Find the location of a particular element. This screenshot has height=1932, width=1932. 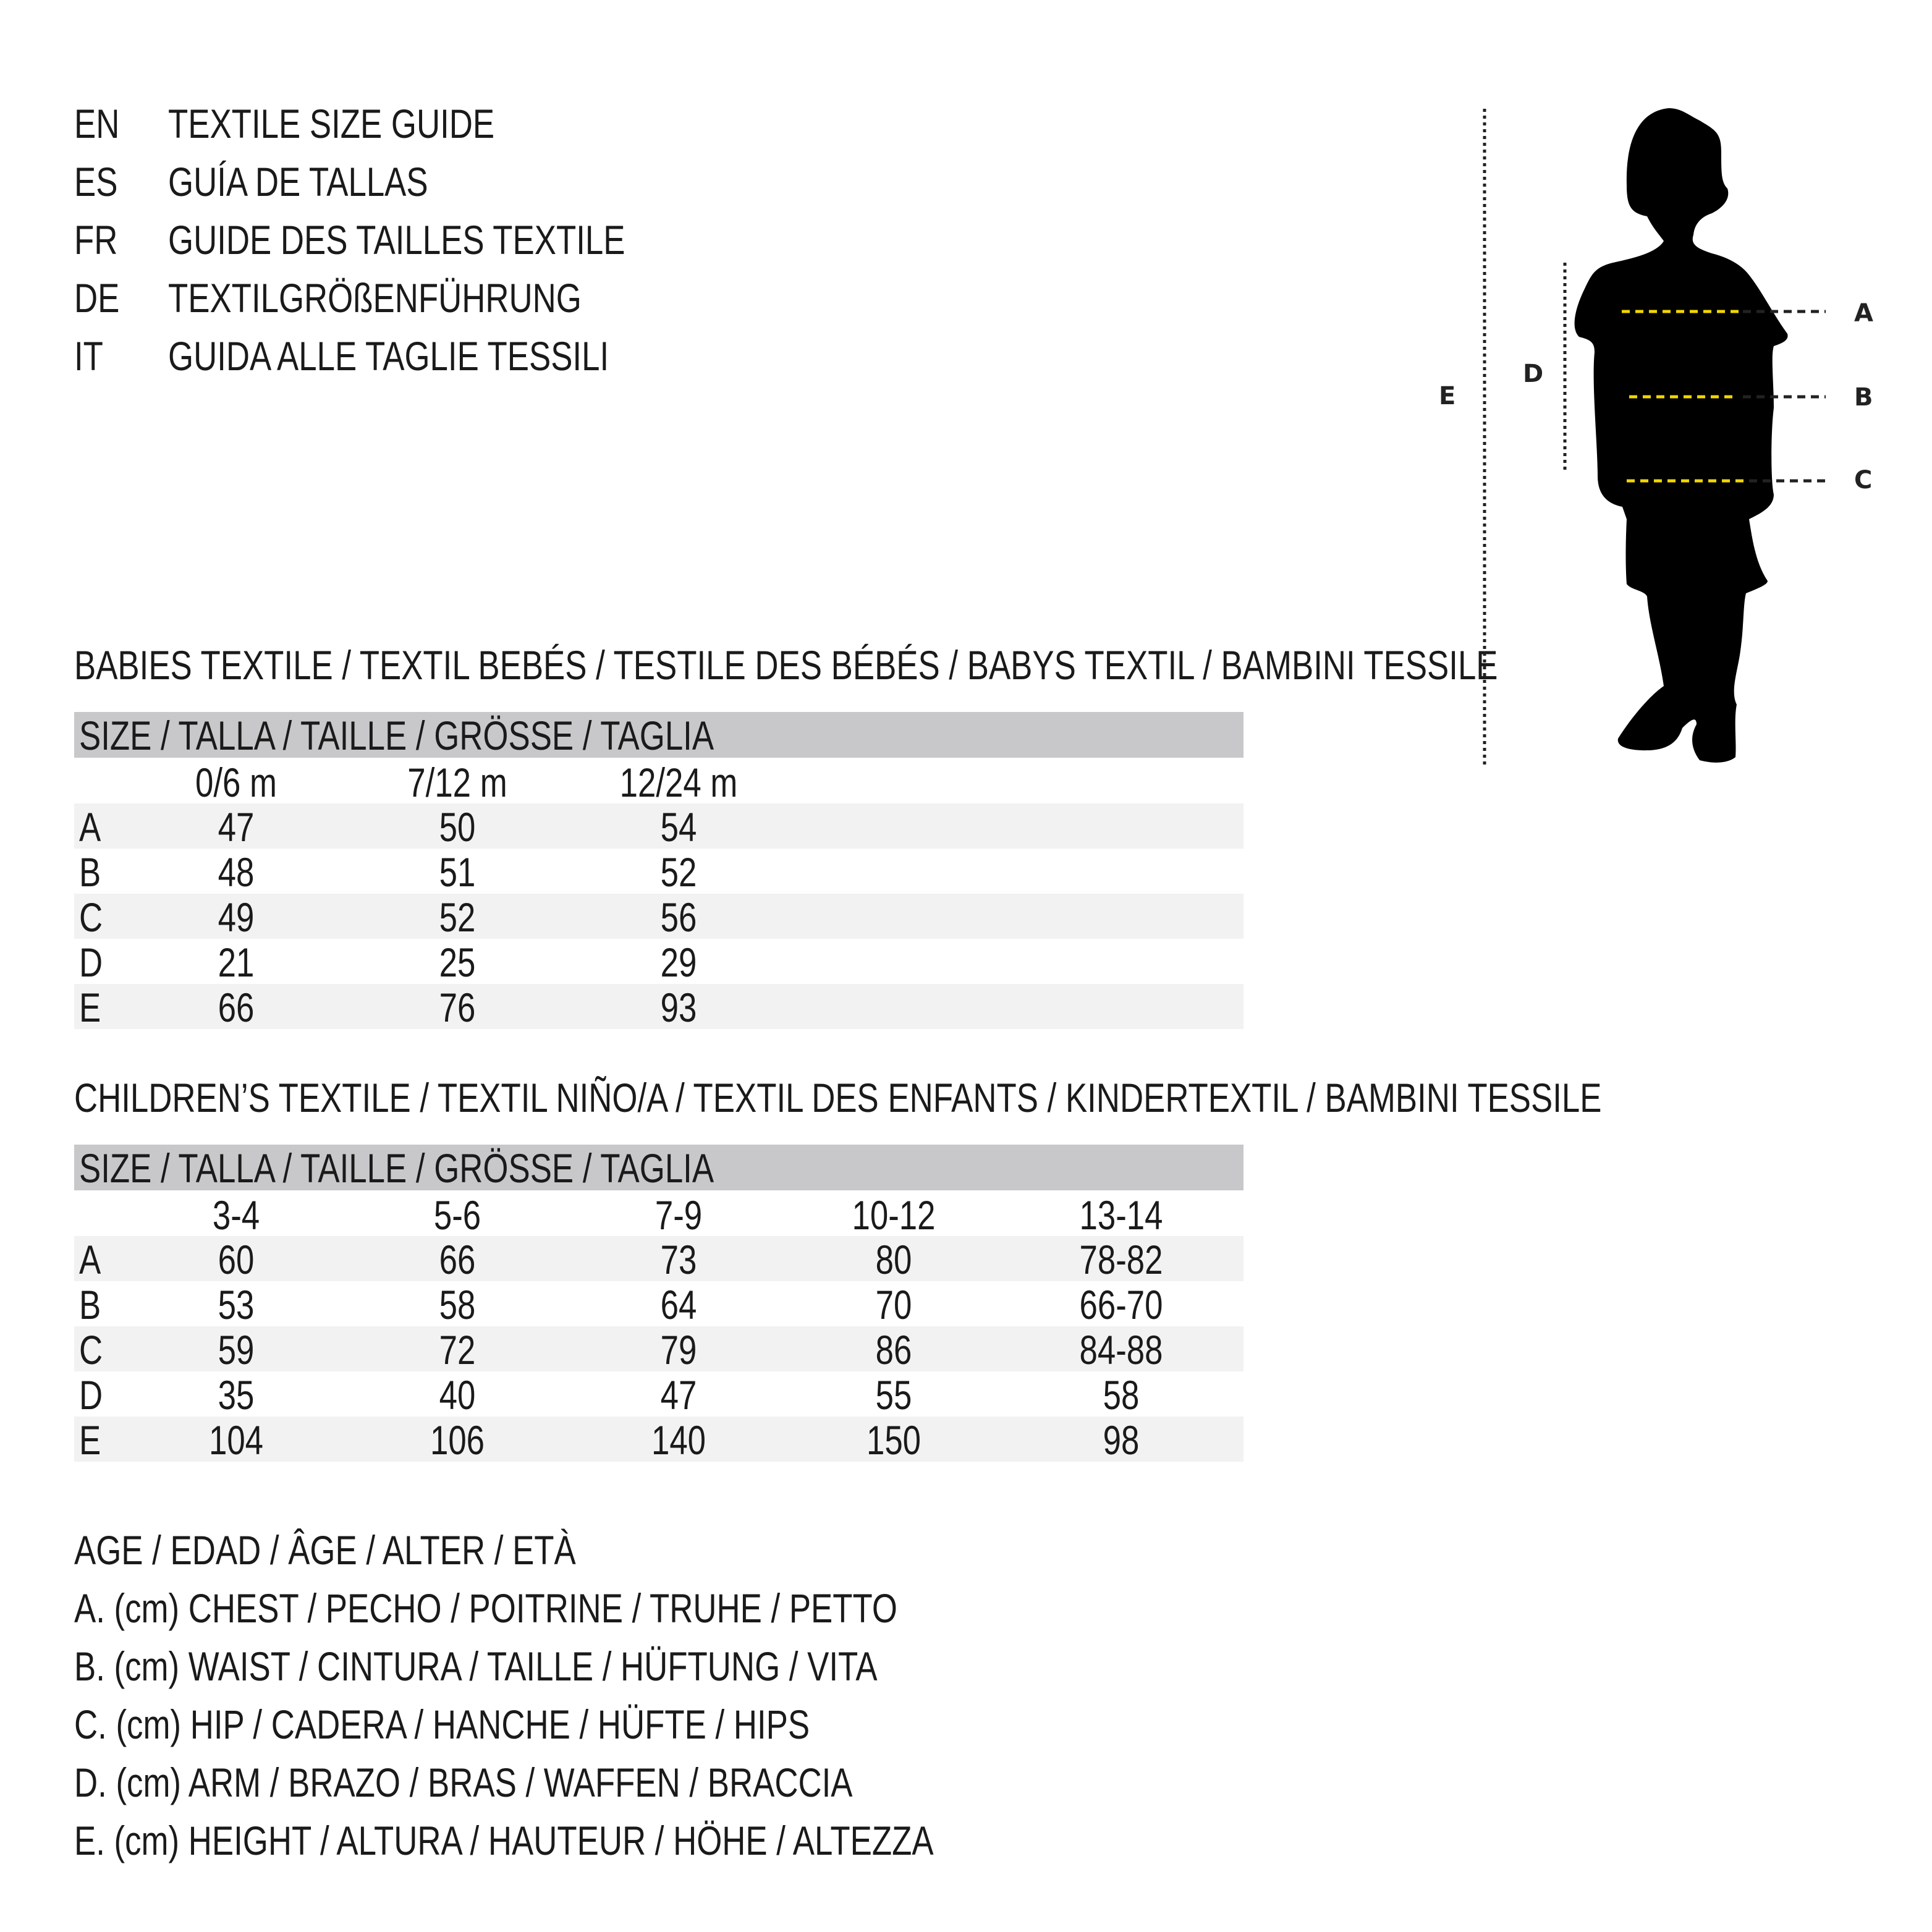

label-b: B is located at coordinates (1863, 397).